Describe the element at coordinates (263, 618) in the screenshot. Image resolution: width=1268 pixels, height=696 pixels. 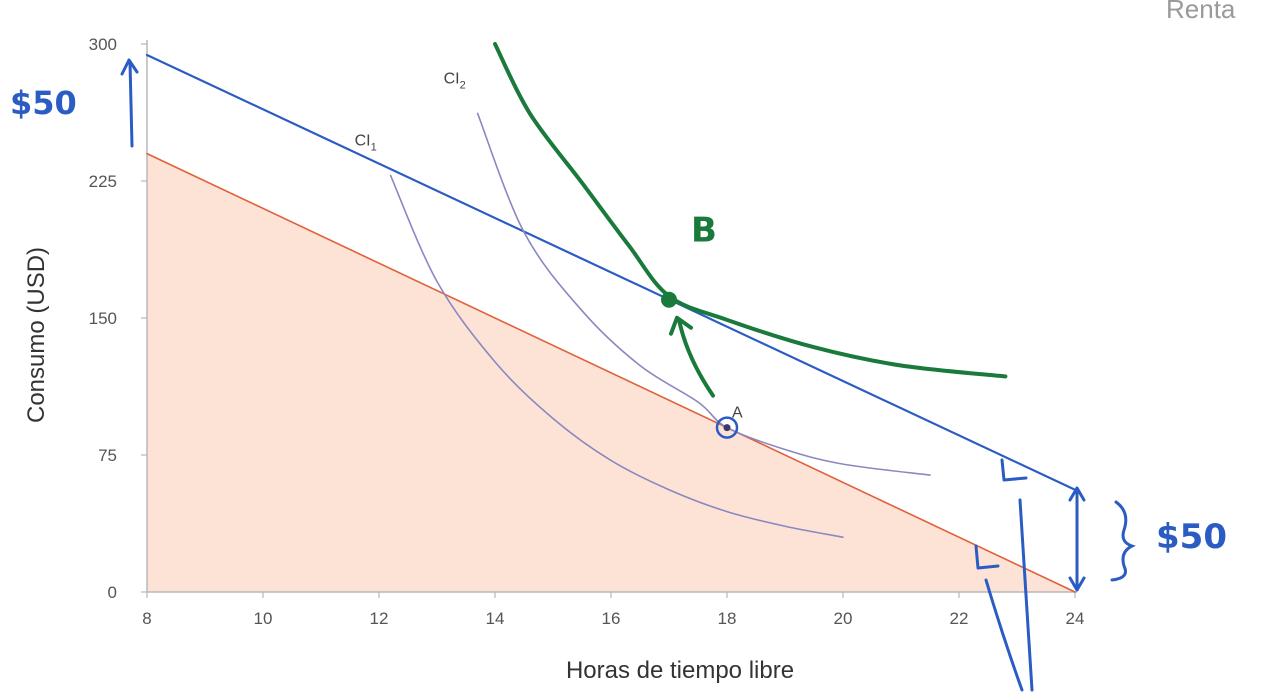
I see `x-tick-label: 10` at that location.